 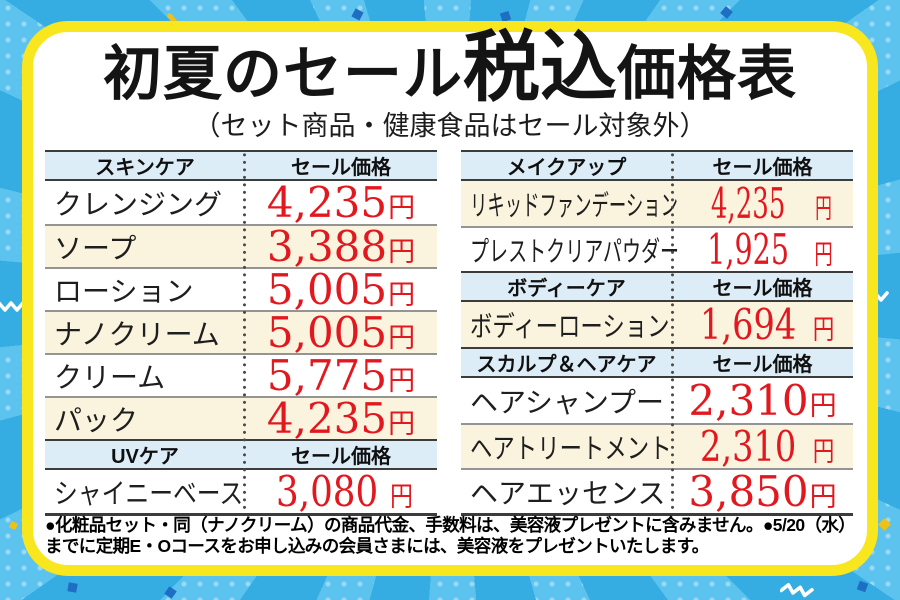 What do you see at coordinates (241, 202) in the screenshot?
I see `table-row: クレンジング 4,235 円` at bounding box center [241, 202].